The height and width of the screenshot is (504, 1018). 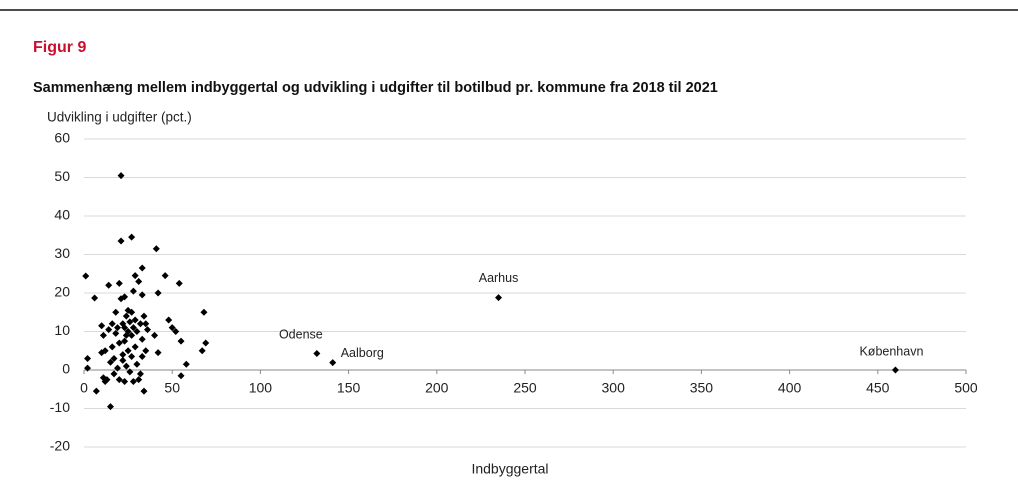 I want to click on y-tick-label: 10, so click(x=62, y=330).